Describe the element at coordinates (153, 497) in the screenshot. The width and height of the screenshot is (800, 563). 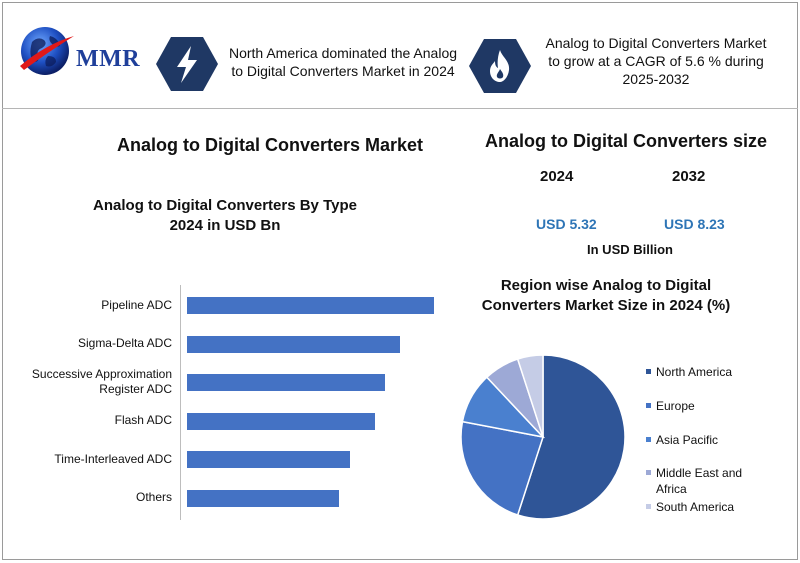
I see `bar-label-5: Others` at that location.